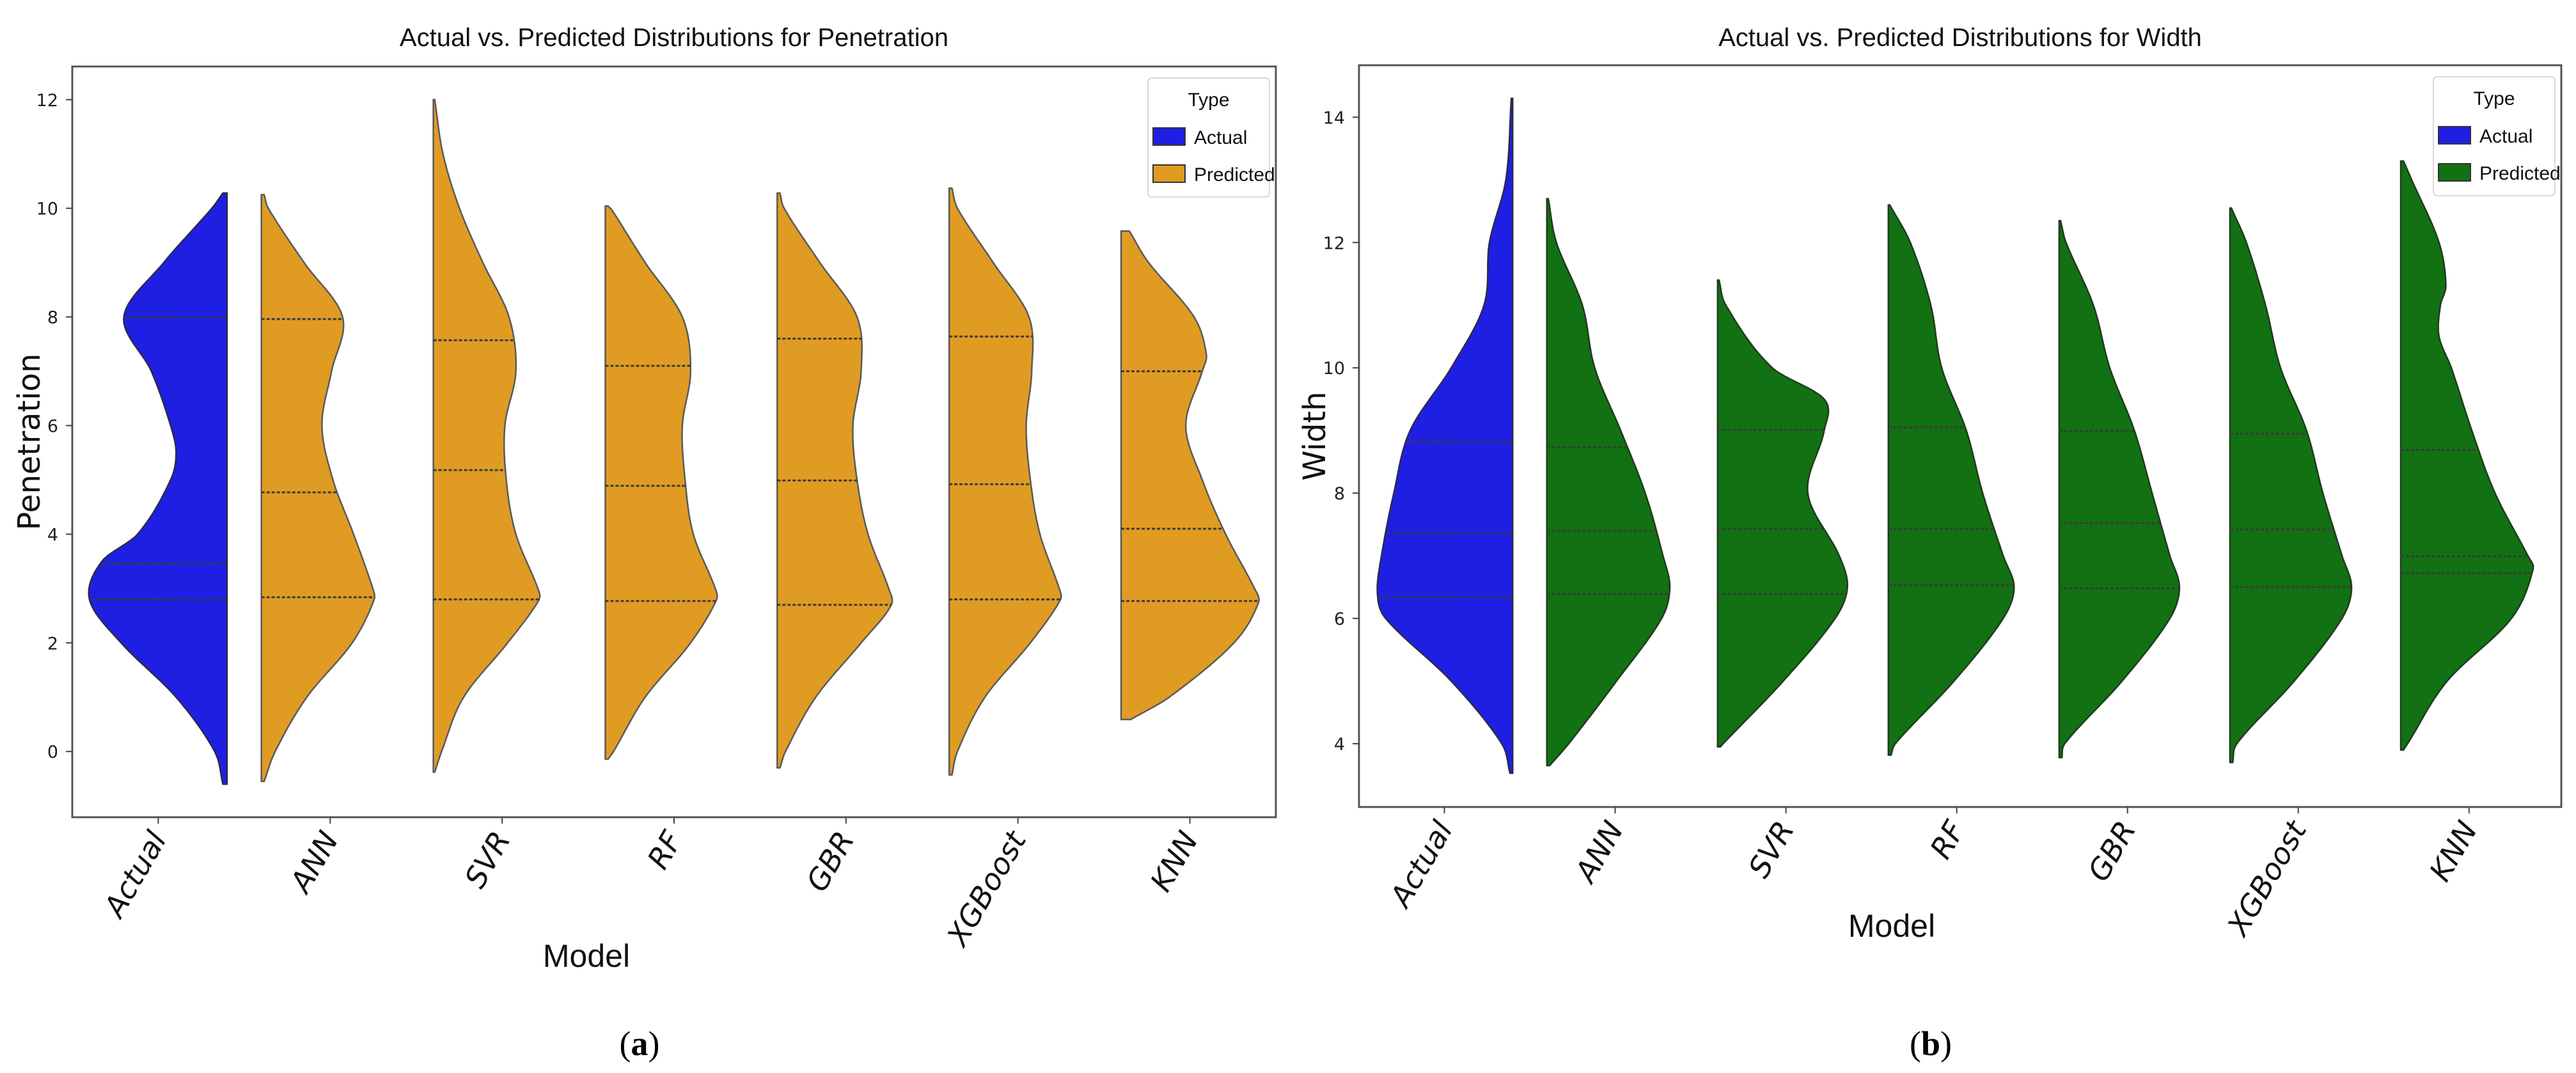  I want to click on panel-letter: a, so click(639, 1043).